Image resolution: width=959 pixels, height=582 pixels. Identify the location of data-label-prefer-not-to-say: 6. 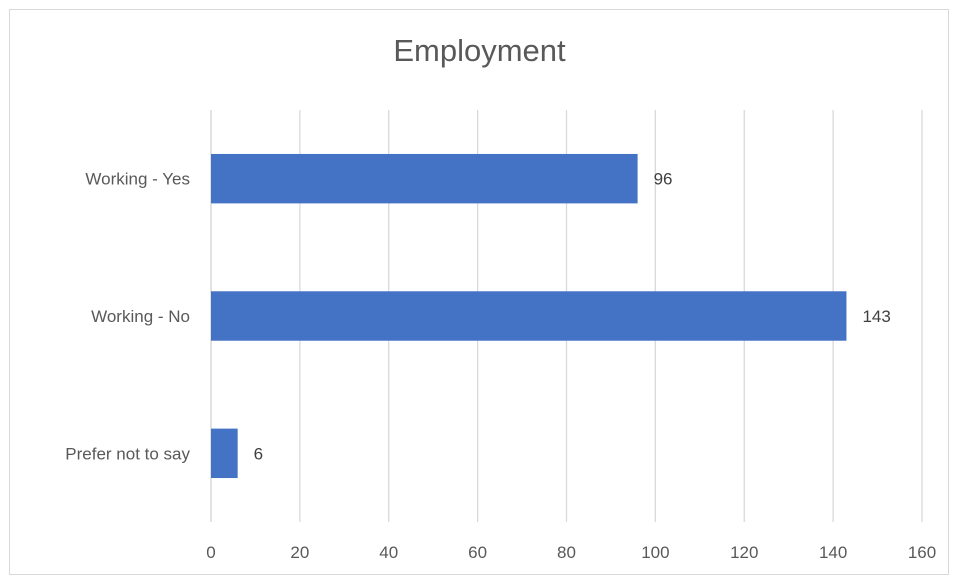
(258, 453).